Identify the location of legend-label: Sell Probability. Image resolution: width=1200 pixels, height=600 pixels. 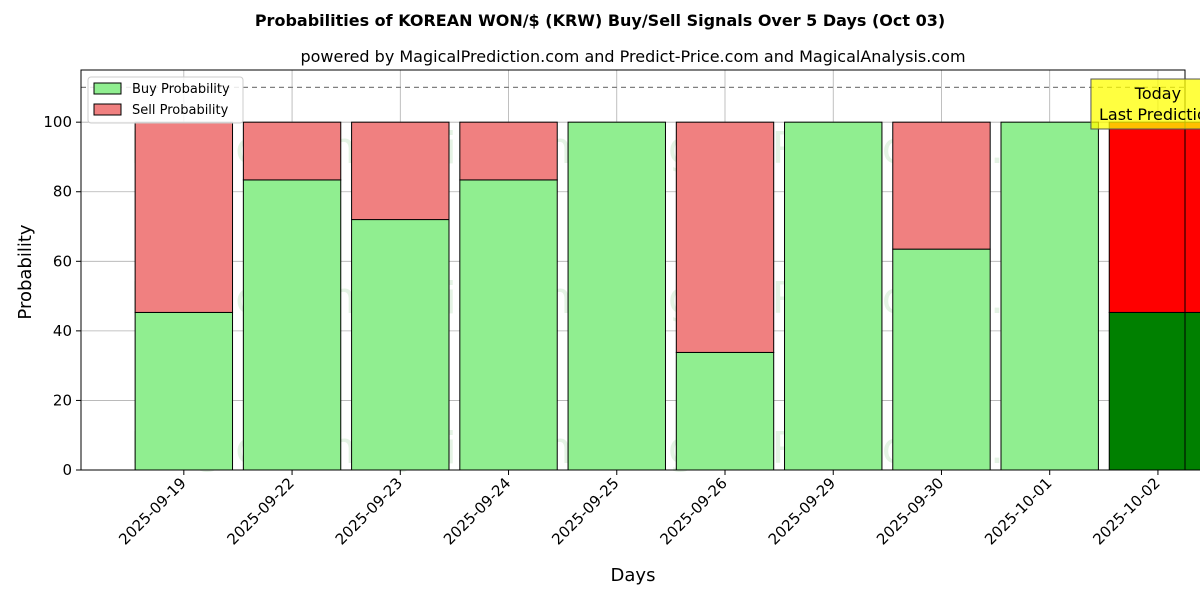
(180, 110).